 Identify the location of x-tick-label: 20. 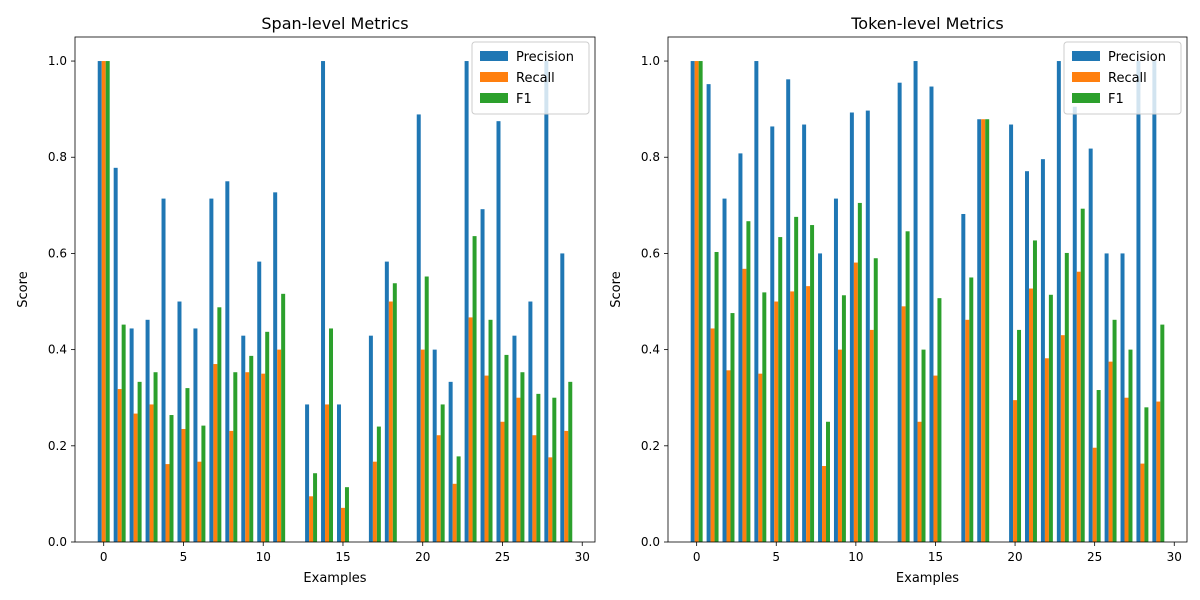
(1014, 557).